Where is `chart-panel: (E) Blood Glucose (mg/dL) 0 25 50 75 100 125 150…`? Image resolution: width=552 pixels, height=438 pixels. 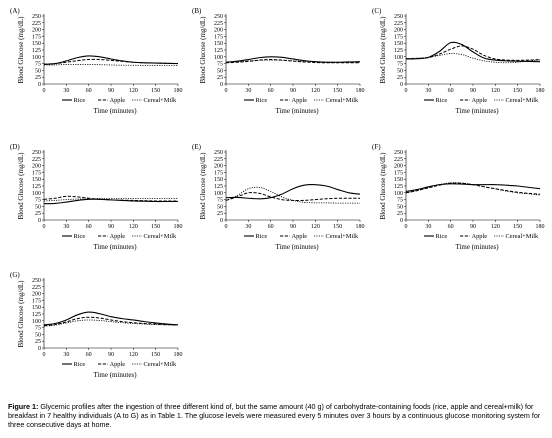
chart-panel: (E) Blood Glucose (mg/dL) 0 25 50 75 100 125 150… is located at coordinates (276, 204).